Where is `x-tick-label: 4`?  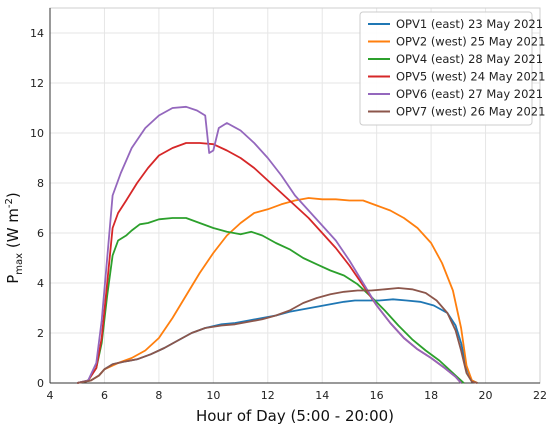 x-tick-label: 4 is located at coordinates (50, 395).